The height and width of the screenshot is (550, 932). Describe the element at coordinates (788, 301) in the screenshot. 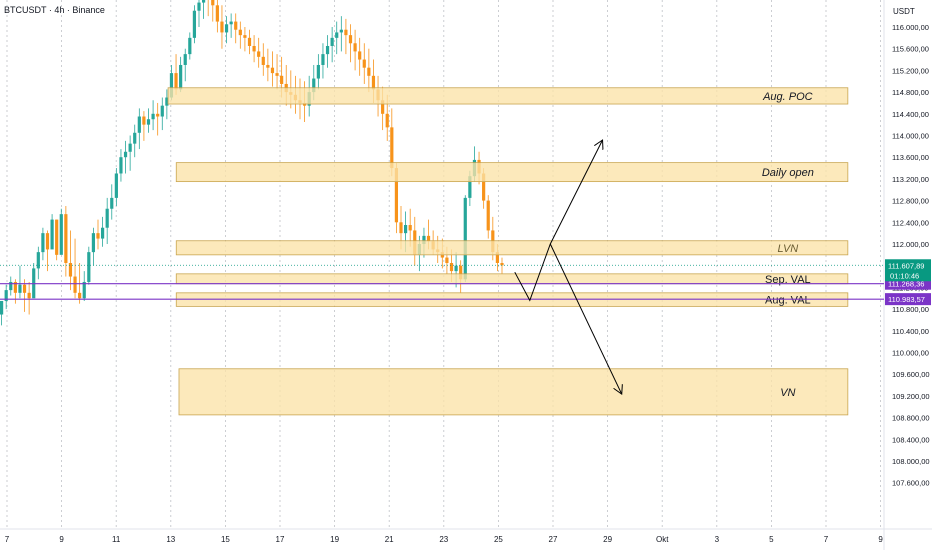

I see `zone-label: Aug. VAL` at that location.